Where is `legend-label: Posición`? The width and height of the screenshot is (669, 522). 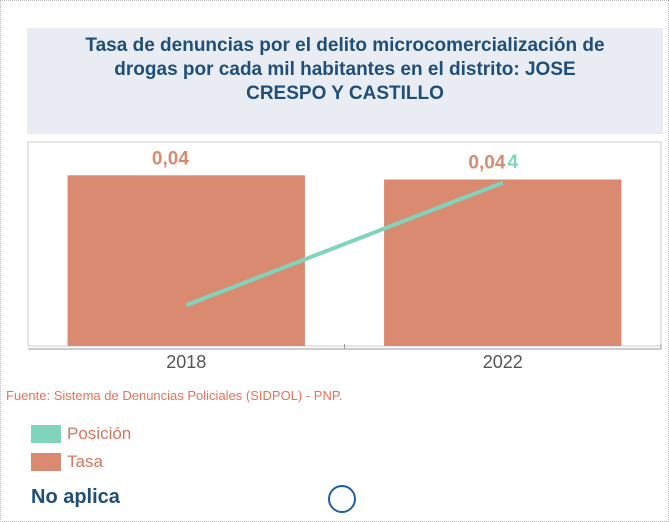 legend-label: Posición is located at coordinates (99, 433).